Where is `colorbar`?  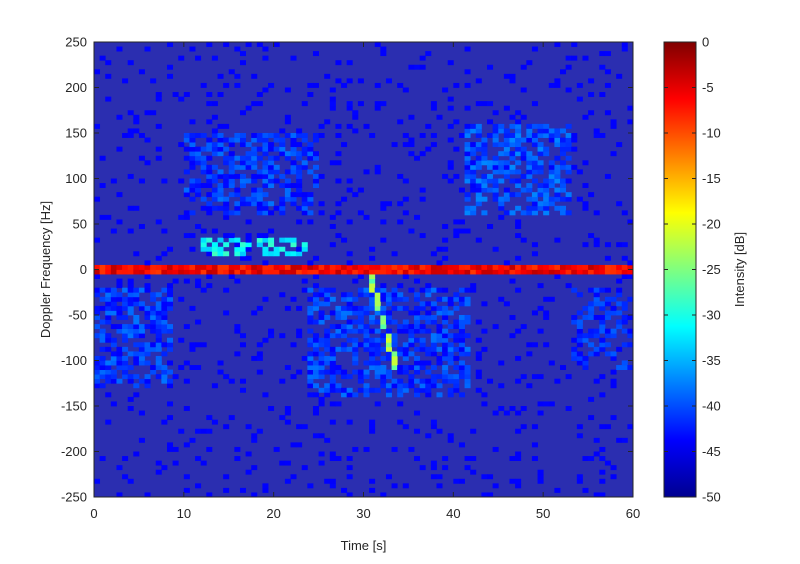
colorbar is located at coordinates (680, 269).